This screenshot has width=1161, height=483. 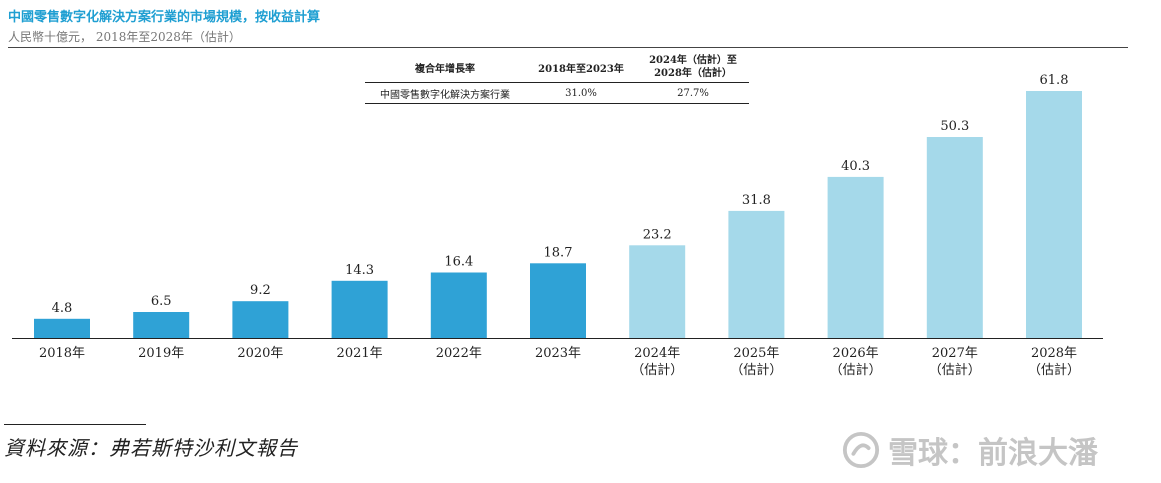 I want to click on title-divider, so click(x=568, y=47).